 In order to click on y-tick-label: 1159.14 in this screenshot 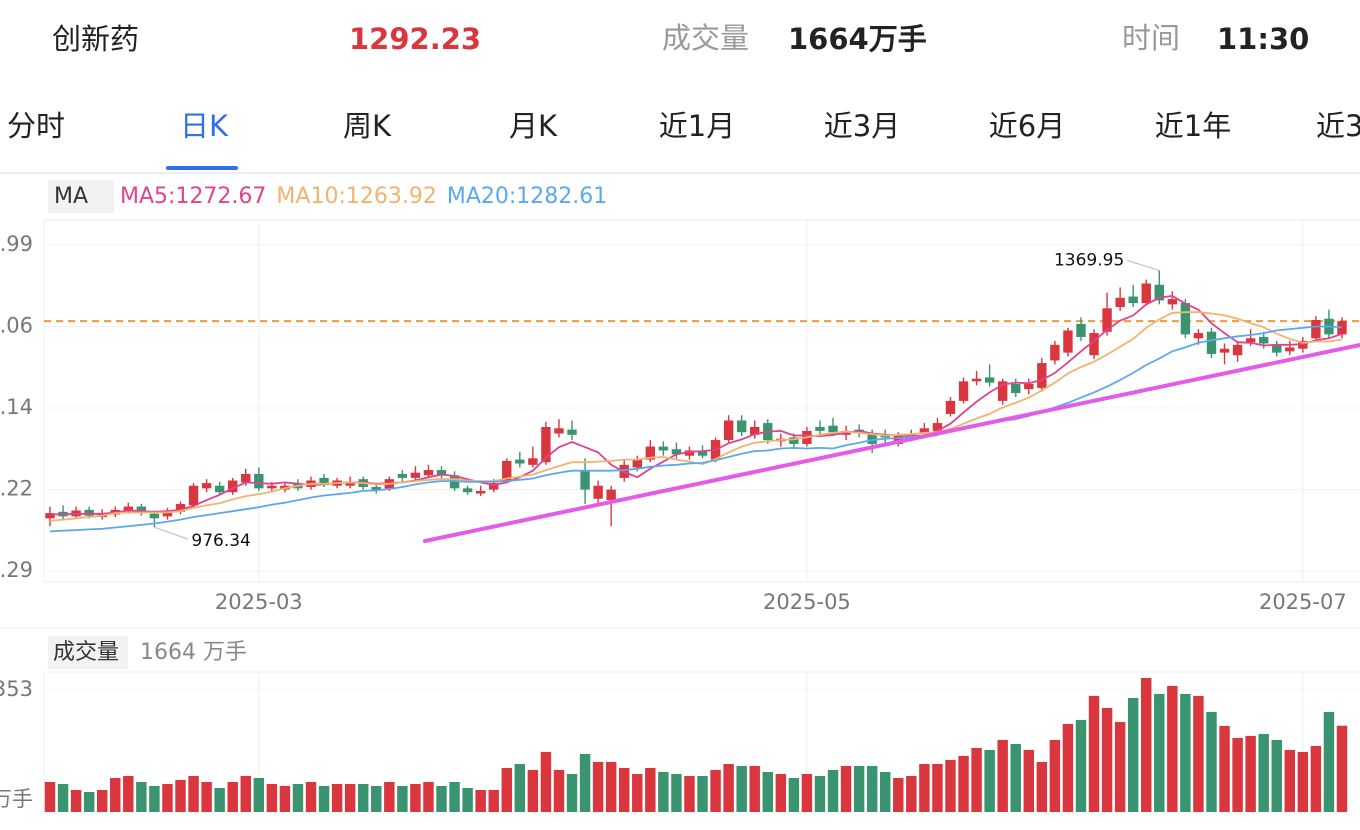, I will do `click(16, 407)`.